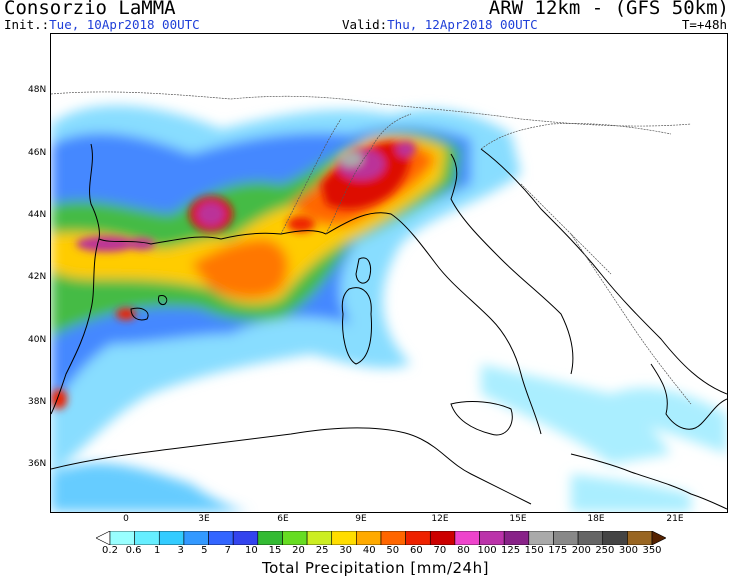 Image resolution: width=751 pixels, height=580 pixels. I want to click on colorbar-tick-label: 50, so click(393, 550).